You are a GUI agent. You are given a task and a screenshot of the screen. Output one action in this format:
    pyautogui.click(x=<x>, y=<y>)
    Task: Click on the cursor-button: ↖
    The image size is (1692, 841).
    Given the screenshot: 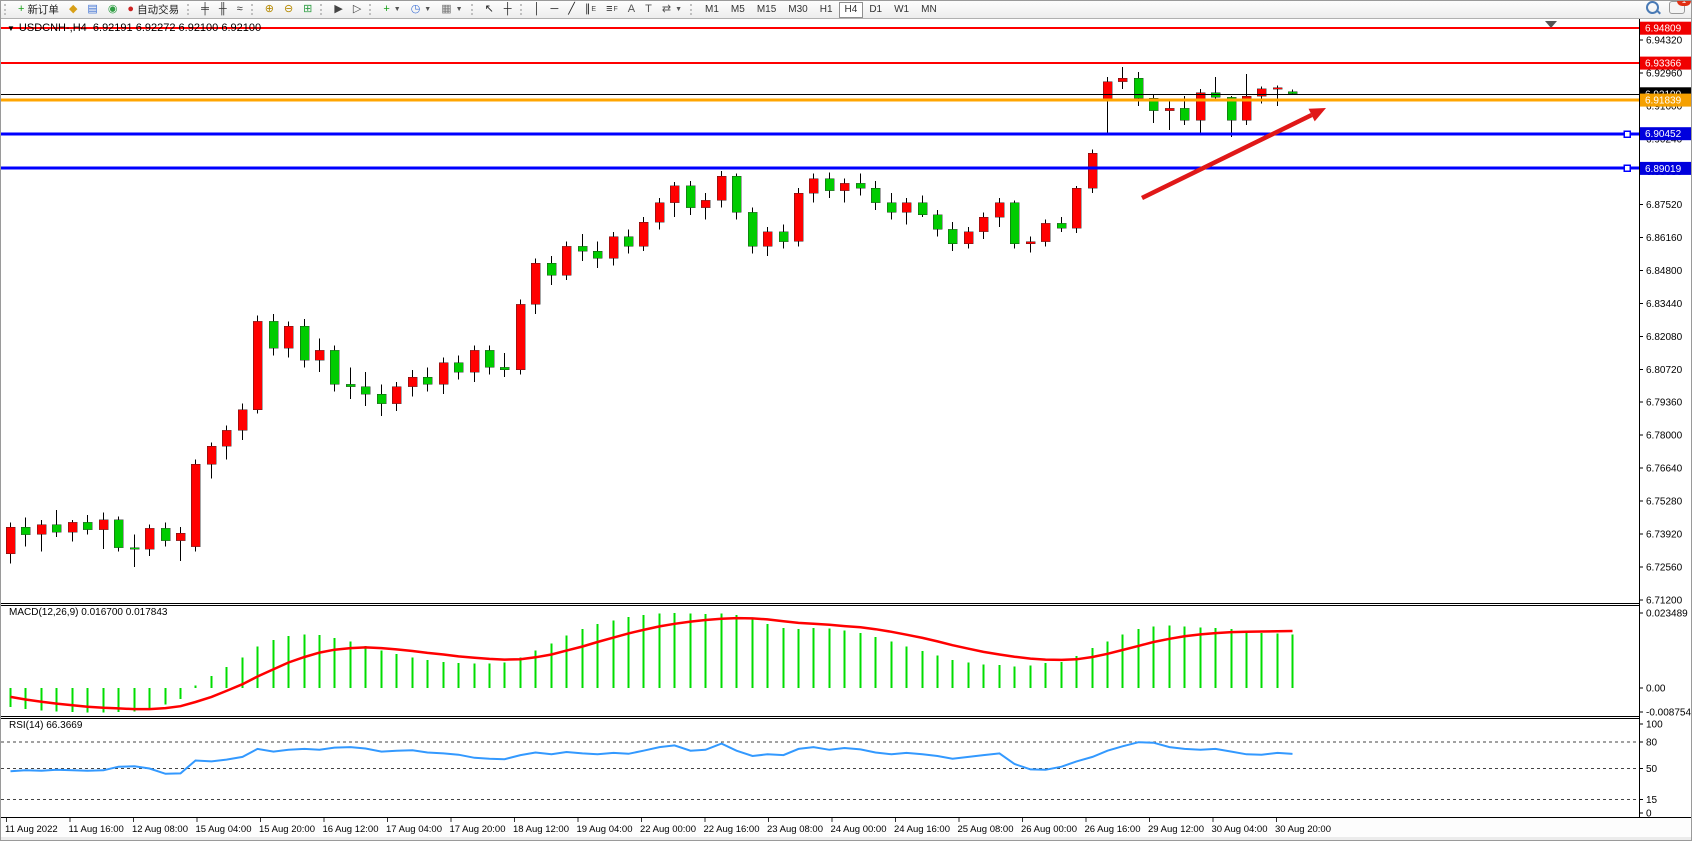 What is the action you would take?
    pyautogui.click(x=489, y=10)
    